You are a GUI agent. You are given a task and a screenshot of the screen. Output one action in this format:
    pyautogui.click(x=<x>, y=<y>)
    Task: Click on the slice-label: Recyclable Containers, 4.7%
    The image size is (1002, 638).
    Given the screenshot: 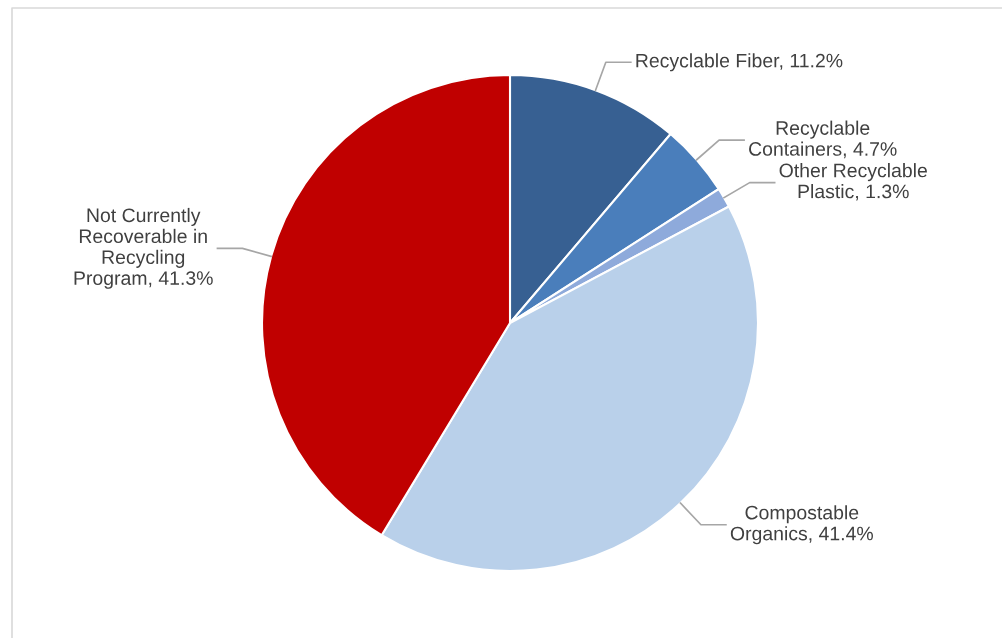 What is the action you would take?
    pyautogui.click(x=823, y=139)
    